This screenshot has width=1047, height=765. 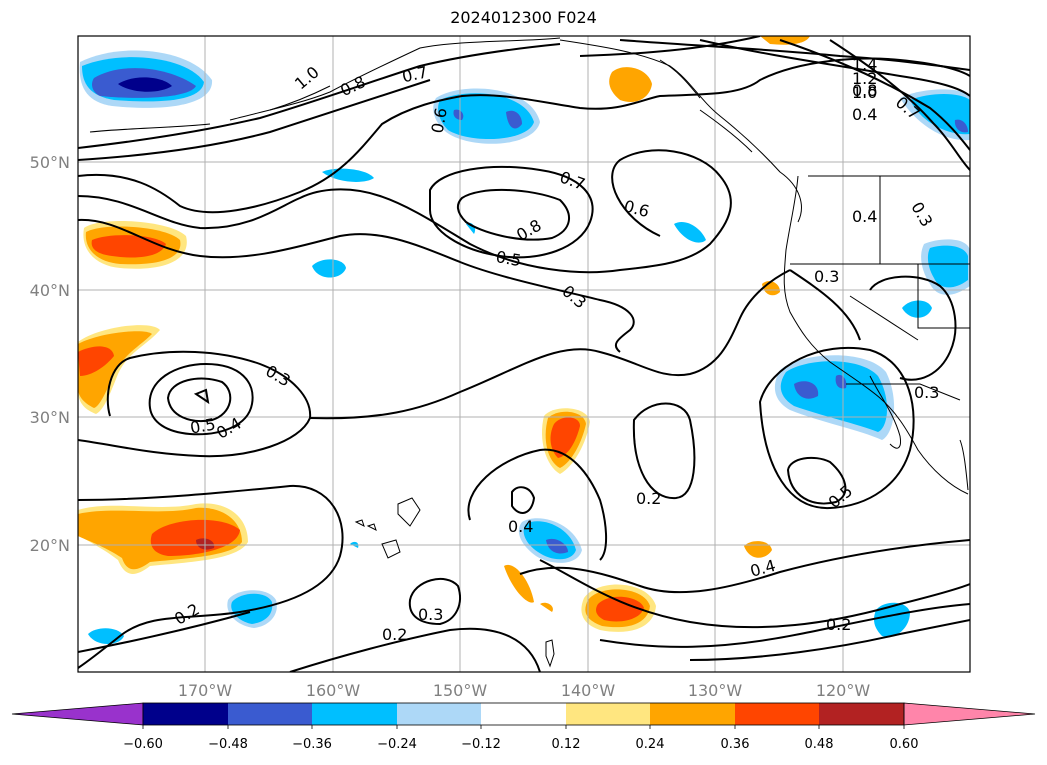 I want to click on colorbar-label: 0.12, so click(x=566, y=744).